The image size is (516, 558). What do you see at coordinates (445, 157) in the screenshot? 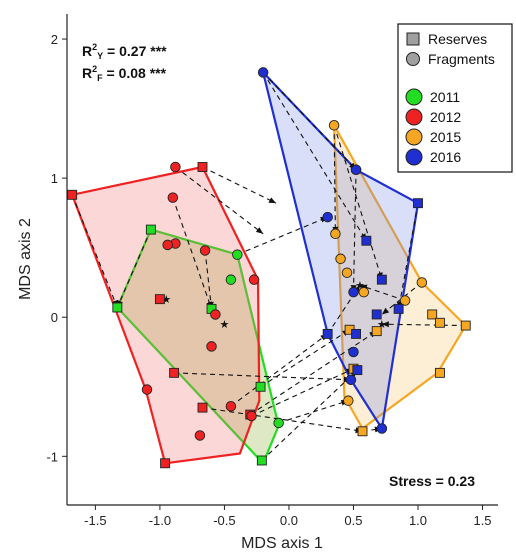
I see `legend-label-2016: 2016` at bounding box center [445, 157].